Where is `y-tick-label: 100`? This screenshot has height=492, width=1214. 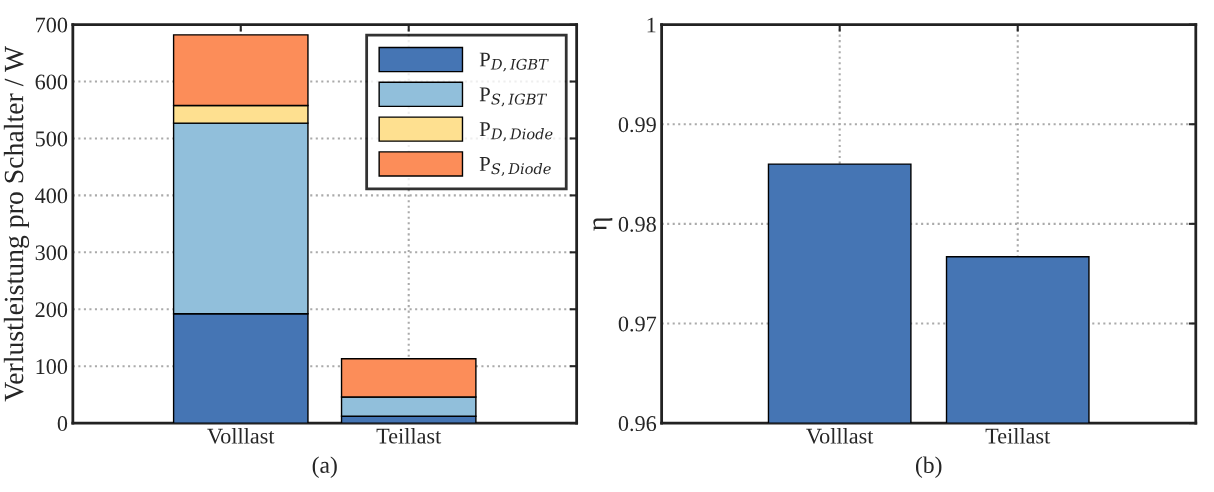
y-tick-label: 100 is located at coordinates (52, 367).